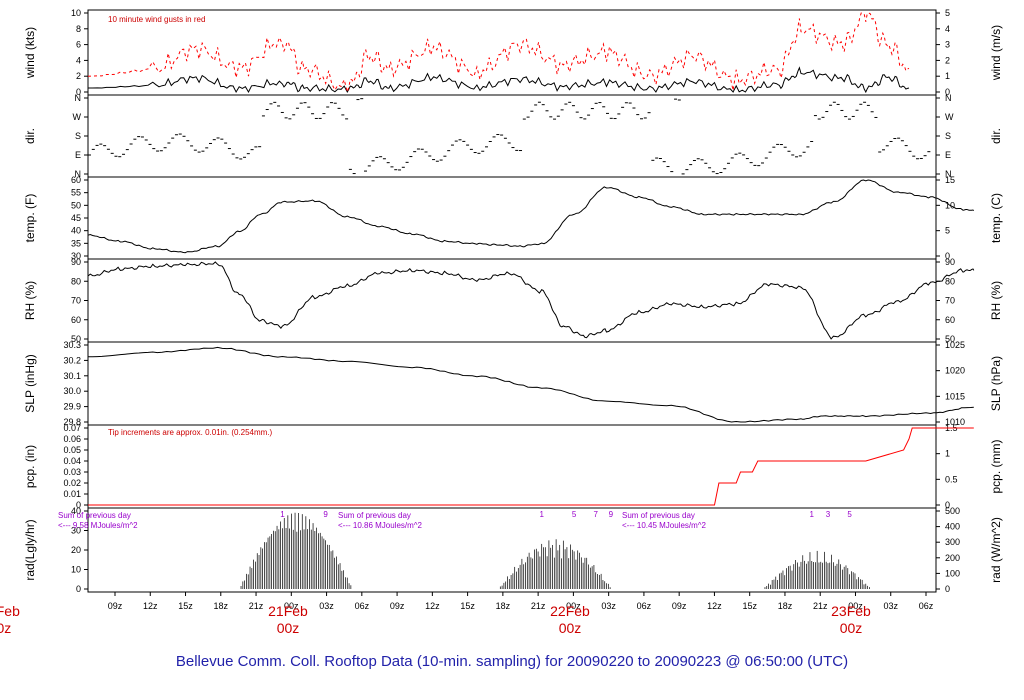 Image resolution: width=1024 pixels, height=700 pixels. I want to click on annotation-wind: 10 minute wind gusts in red, so click(156, 19).